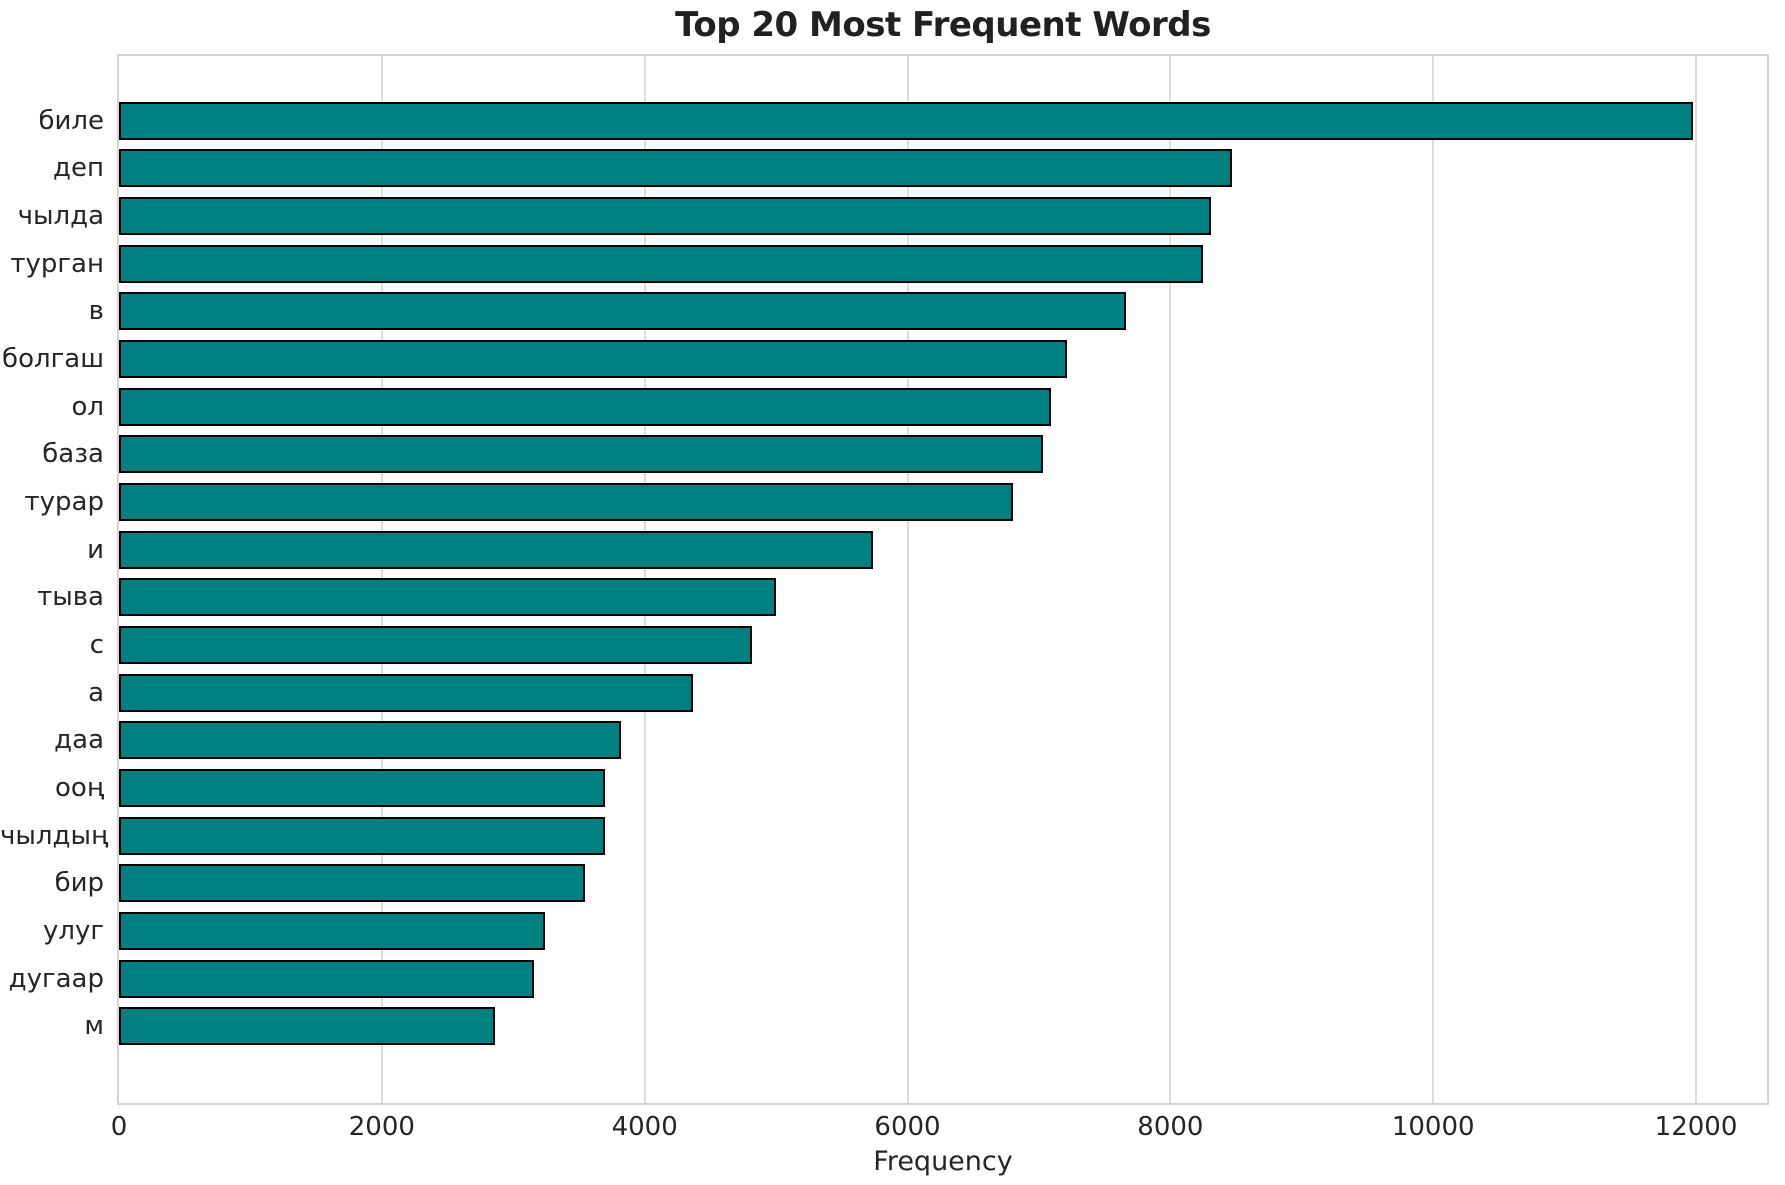 The image size is (1785, 1185). I want to click on y-tick-label-тыва: тыва, so click(70, 597).